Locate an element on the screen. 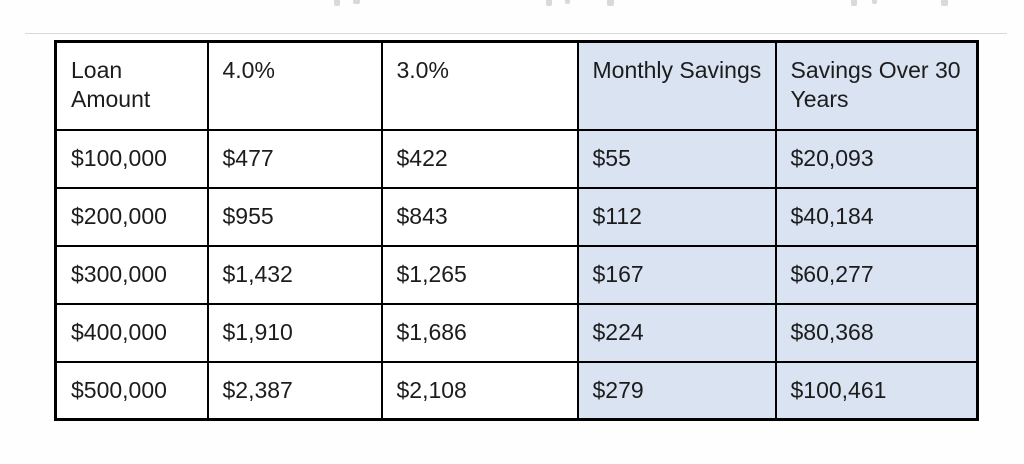  table-cell-monthly-savings: $55 is located at coordinates (676, 158).